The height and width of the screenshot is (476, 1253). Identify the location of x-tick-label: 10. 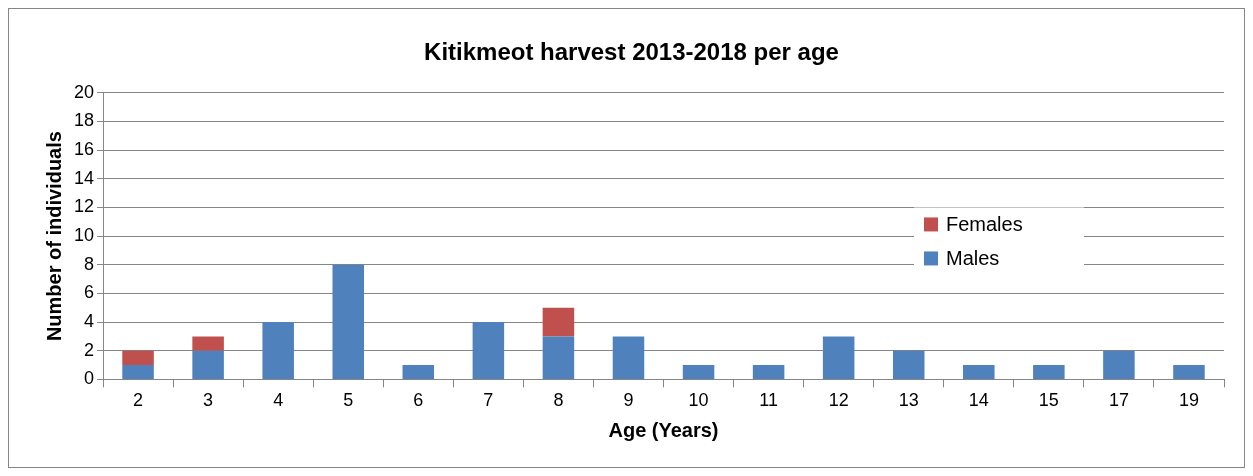
(698, 400).